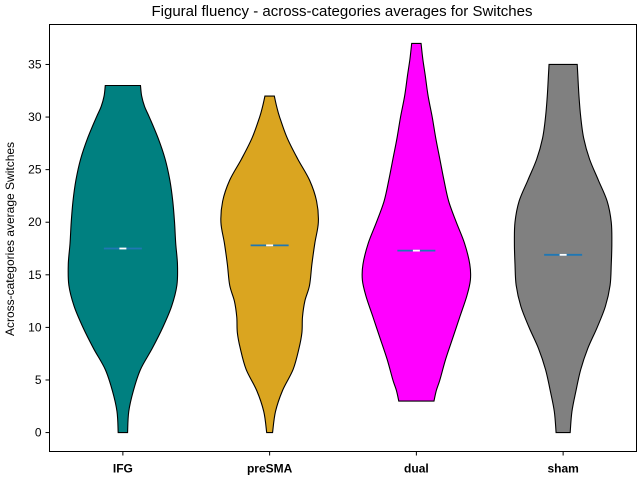 This screenshot has width=640, height=480. I want to click on x-axis-ticks: IFG preSMA dual sham, so click(346, 463).